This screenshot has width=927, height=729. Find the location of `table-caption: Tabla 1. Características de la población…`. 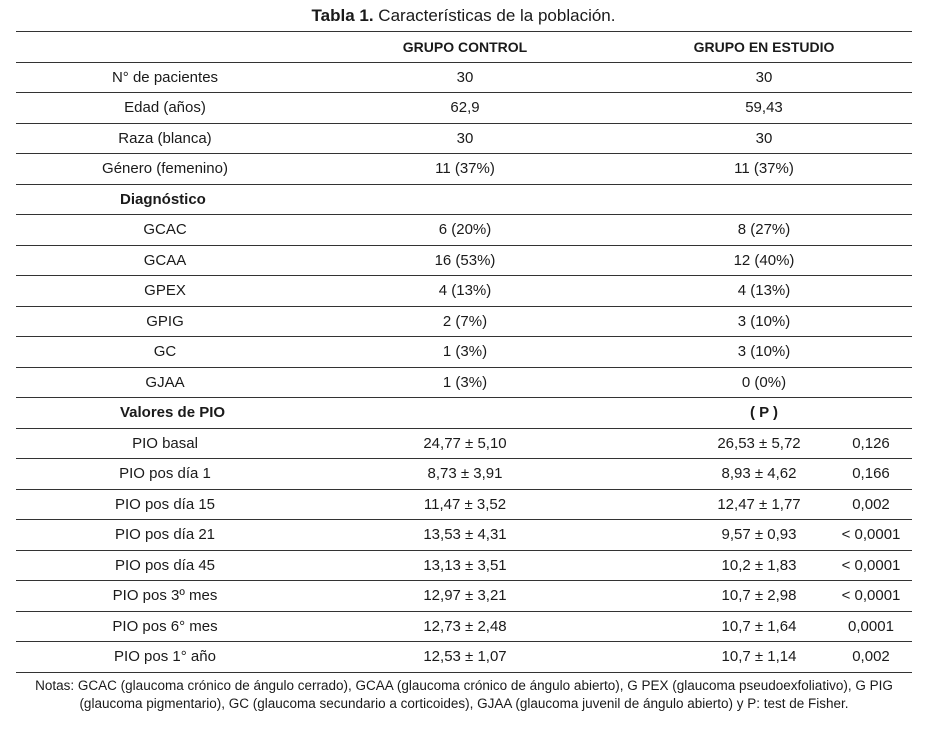

table-caption: Tabla 1. Características de la población… is located at coordinates (463, 16).